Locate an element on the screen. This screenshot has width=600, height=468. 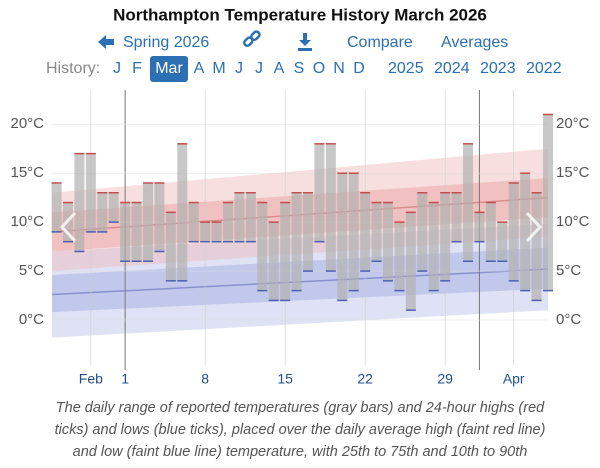
selected-month-bg is located at coordinates (169, 69).